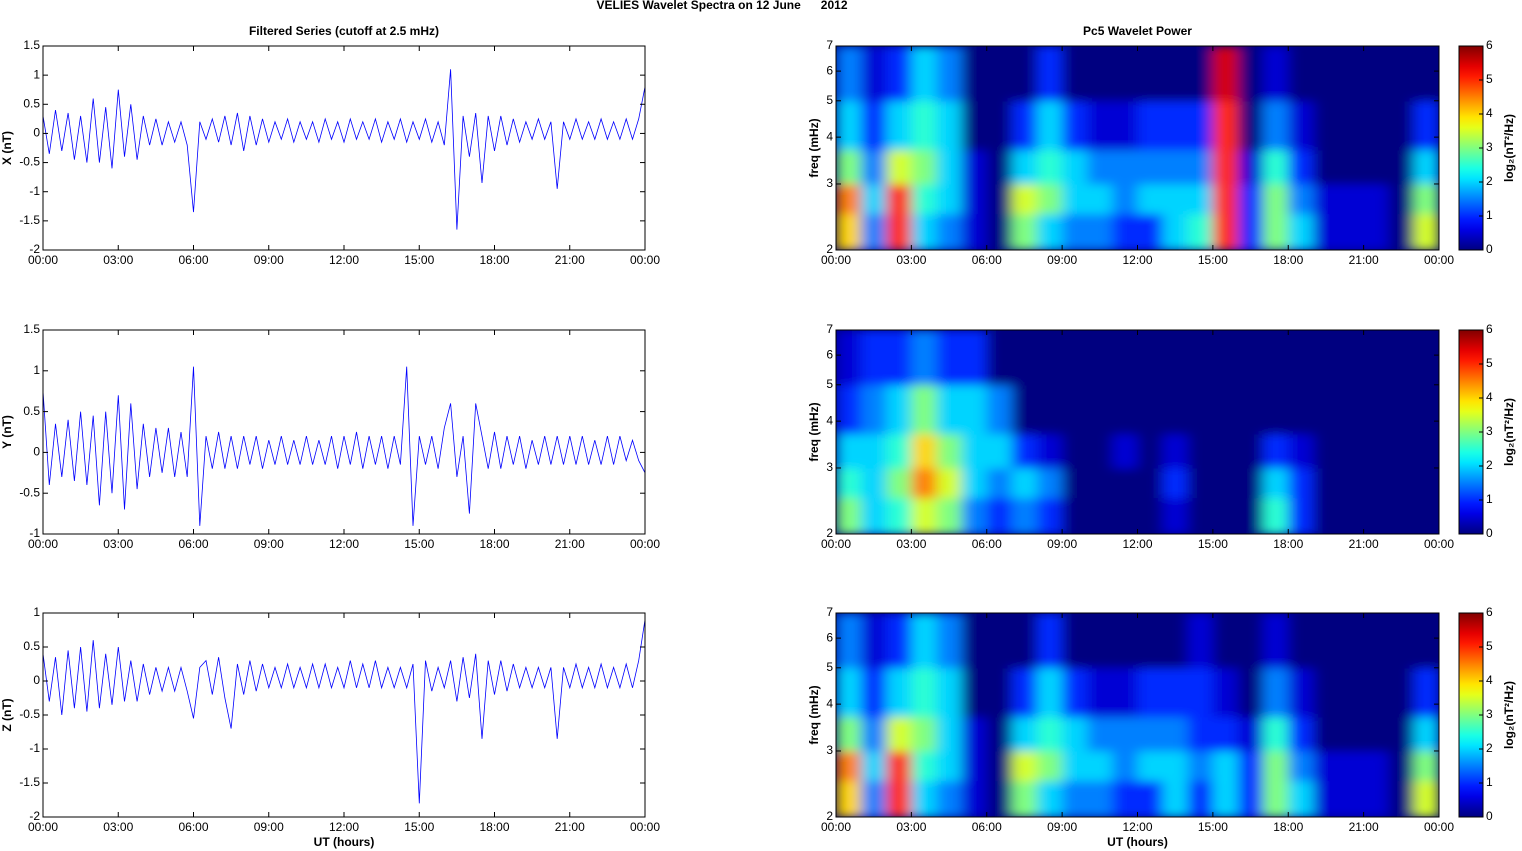 The image size is (1522, 851). I want to click on y-tick-label: -1, so click(34, 533).